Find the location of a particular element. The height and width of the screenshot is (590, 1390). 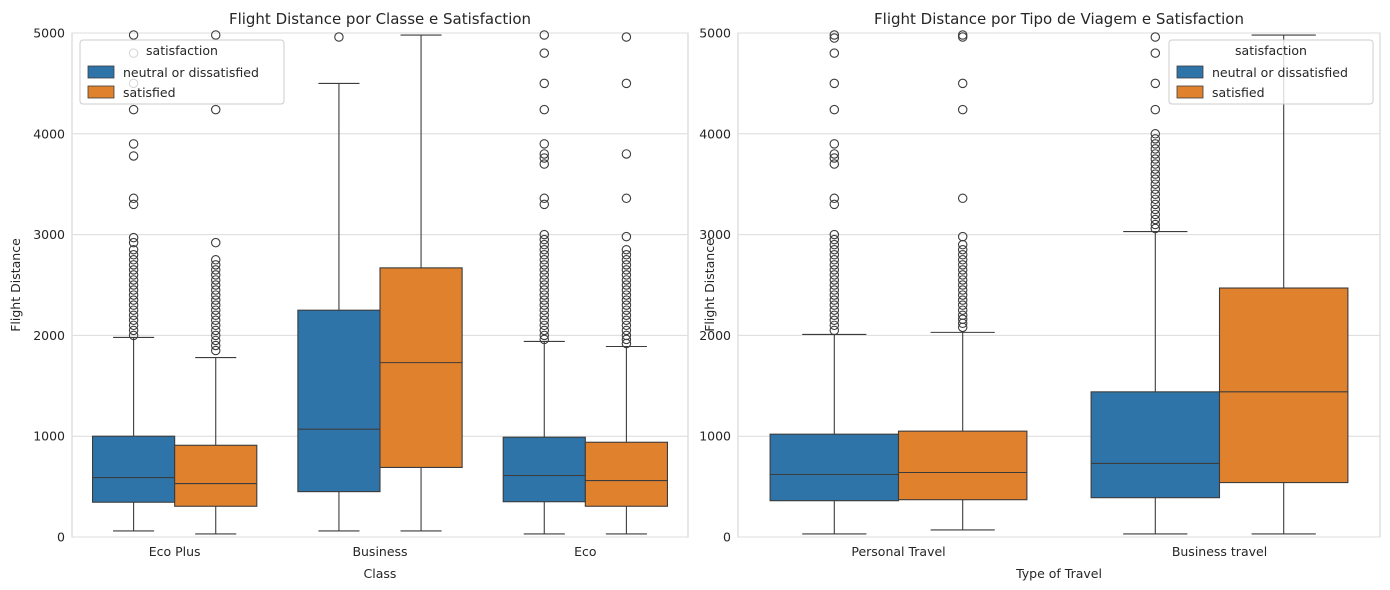

right-x-axis-label: Type of Travel is located at coordinates (1058, 573).